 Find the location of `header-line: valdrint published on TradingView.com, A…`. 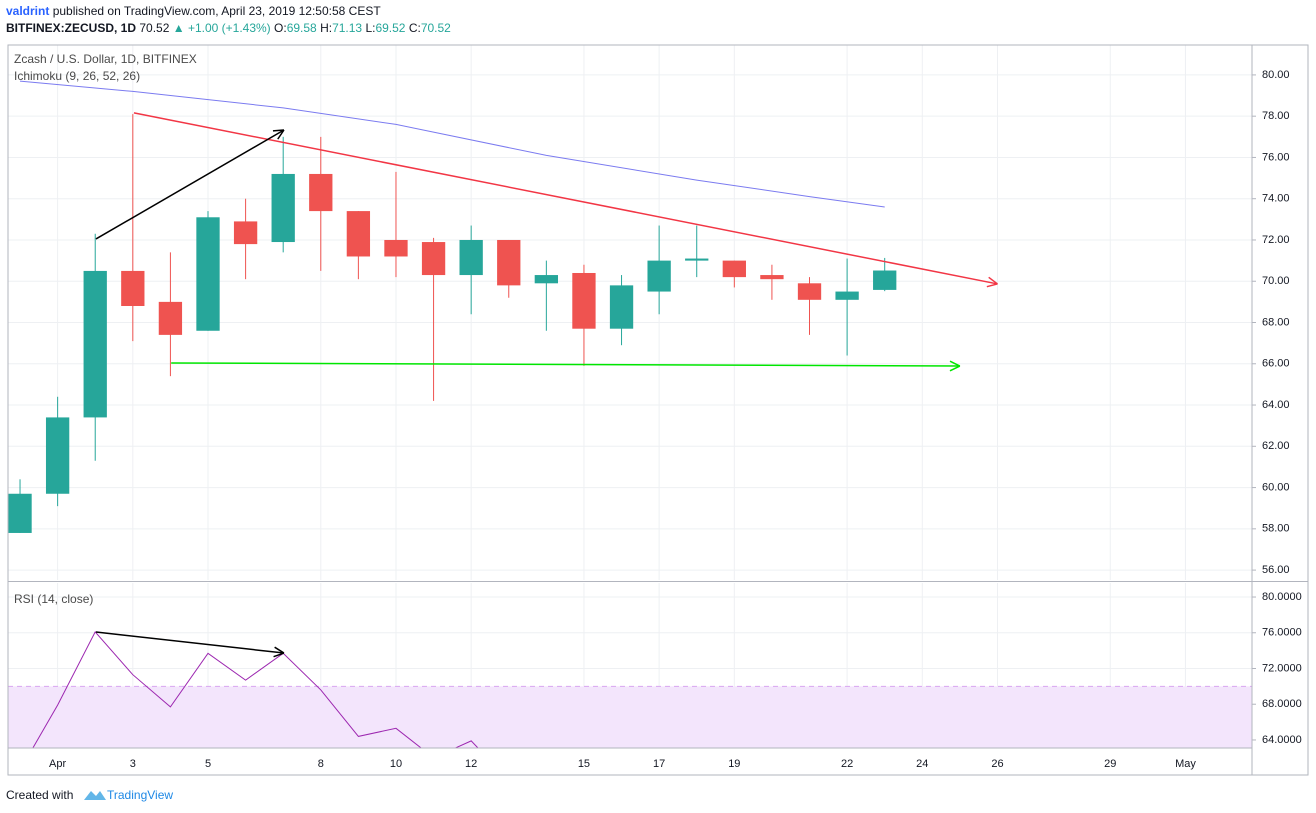

header-line: valdrint published on TradingView.com, A… is located at coordinates (193, 11).